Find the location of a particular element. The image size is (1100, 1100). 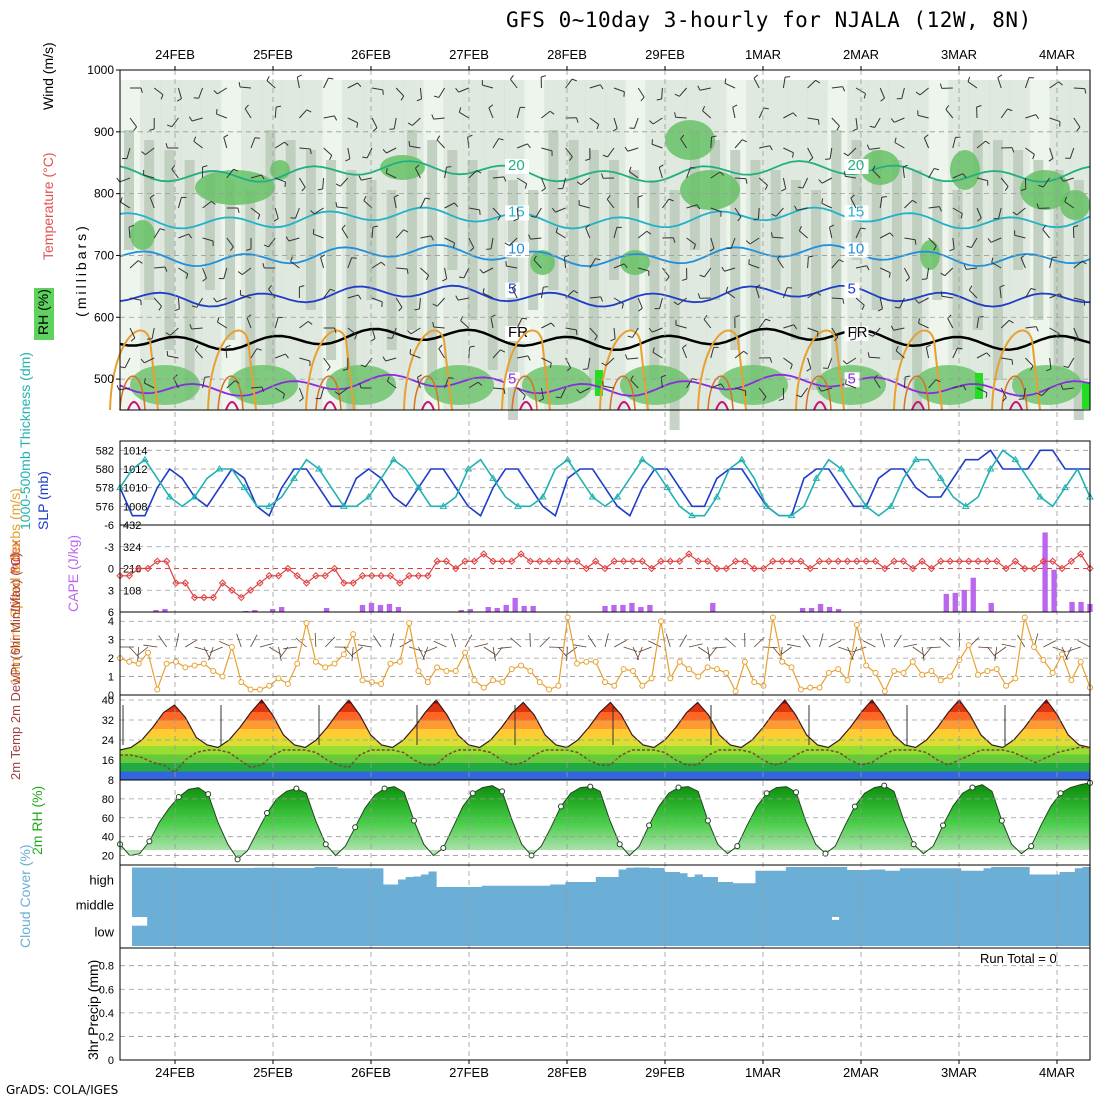

precip-side-label: 3hr Precip (mm) is located at coordinates (93, 1010).